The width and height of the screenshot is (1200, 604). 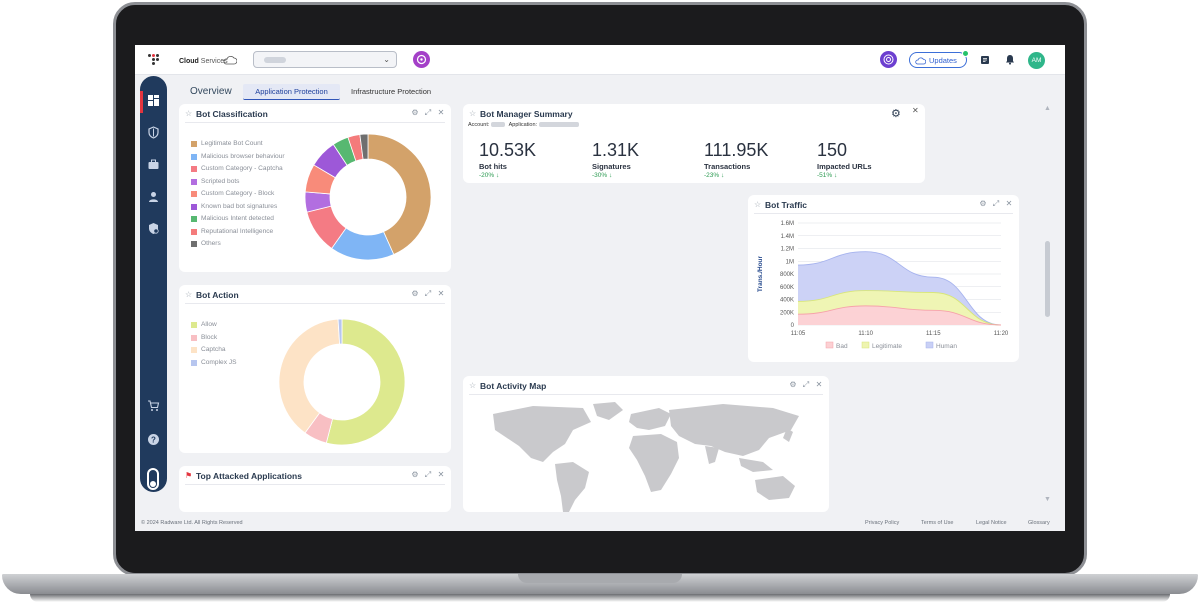 I want to click on footer-link-glossary: Glossary, so click(x=1039, y=523).